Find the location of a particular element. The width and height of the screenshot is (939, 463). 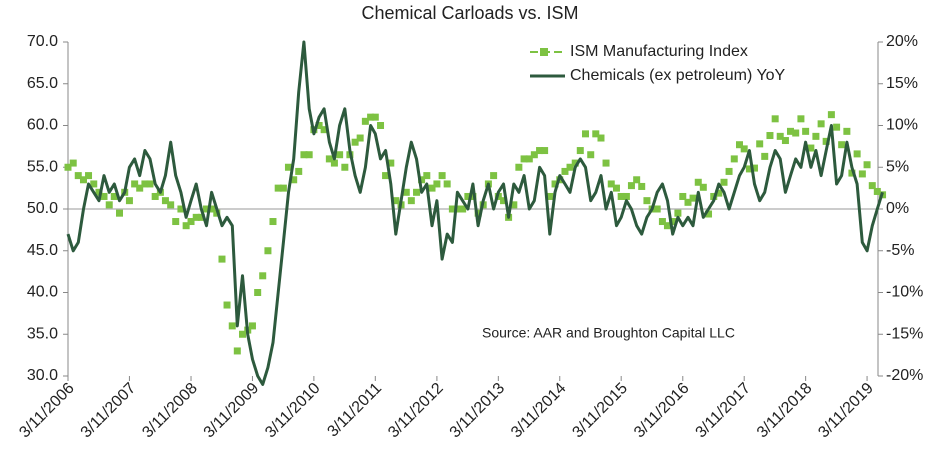

y-tick-label: 55.0 is located at coordinates (42, 166).